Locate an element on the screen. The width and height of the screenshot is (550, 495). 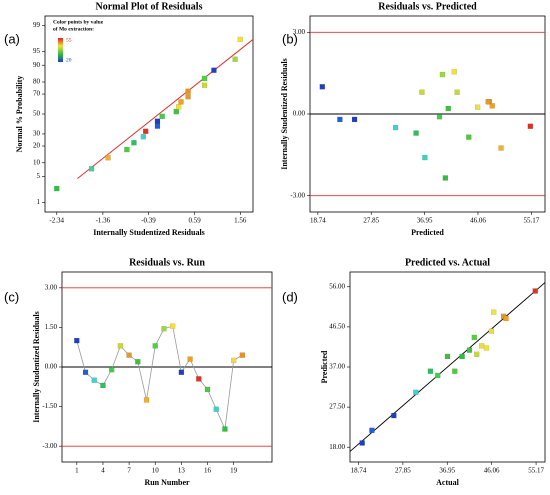
legend-max: 55 is located at coordinates (69, 40).